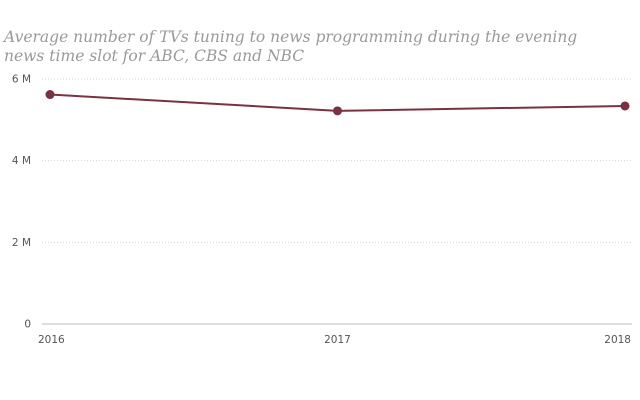 The image size is (640, 400). I want to click on x-axis-tick-labels: 2016 2017 2018, so click(334, 340).